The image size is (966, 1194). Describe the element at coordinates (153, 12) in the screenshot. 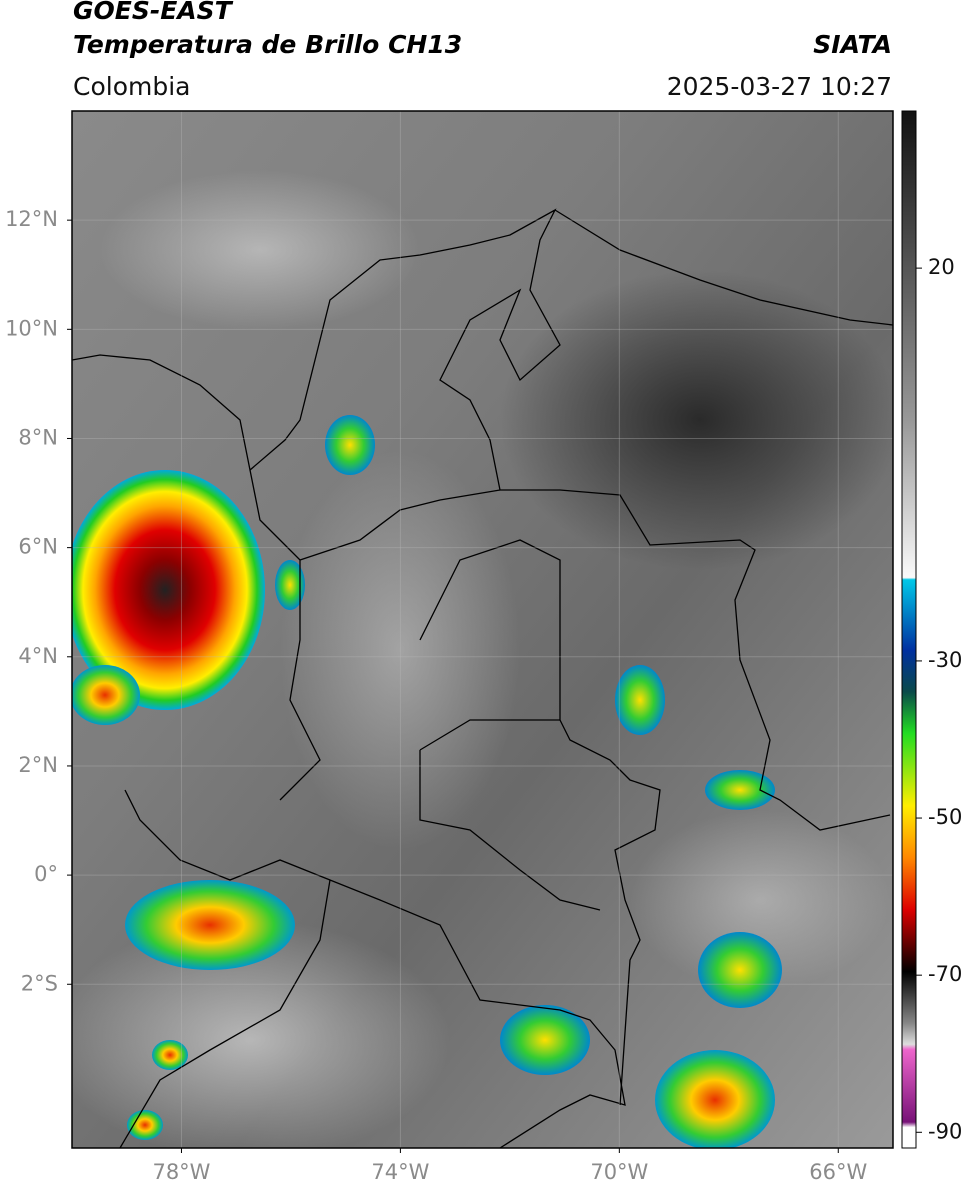

I see `title: GOES-EAST` at that location.